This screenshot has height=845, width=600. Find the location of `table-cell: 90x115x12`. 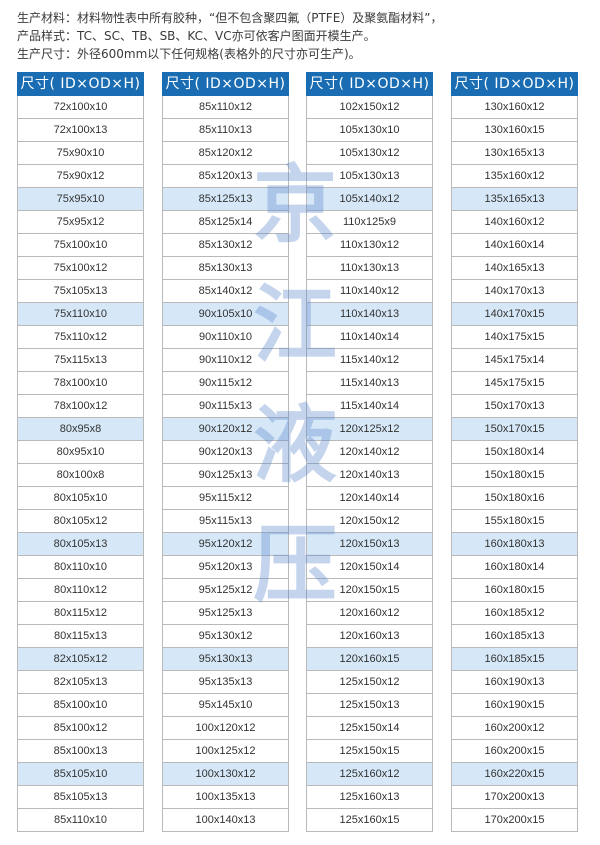

table-cell: 90x115x12 is located at coordinates (225, 383).